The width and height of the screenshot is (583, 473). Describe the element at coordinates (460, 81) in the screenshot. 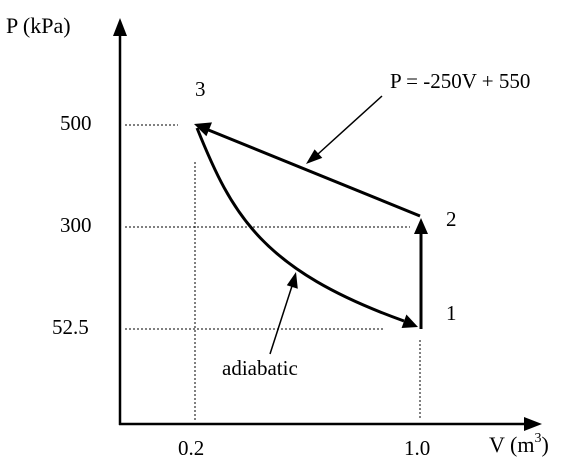

I see `line-equation-label: P = -250V + 550` at that location.